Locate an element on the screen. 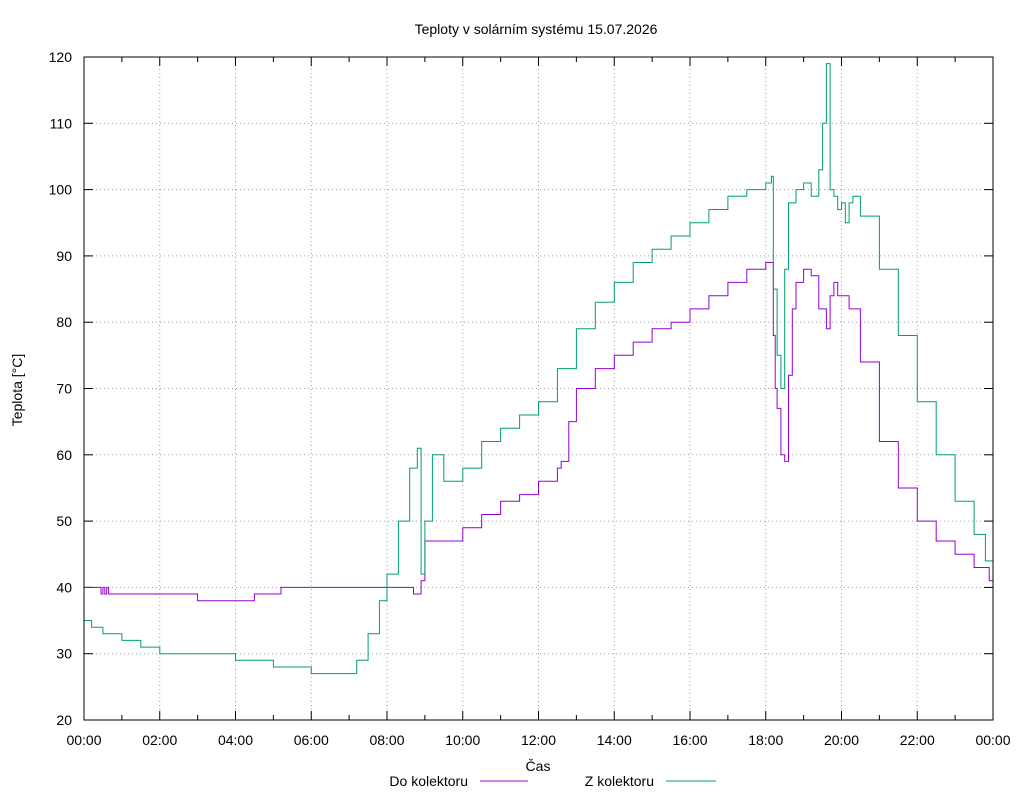 The height and width of the screenshot is (800, 1024). x-tick-label: 04:00 is located at coordinates (235, 740).